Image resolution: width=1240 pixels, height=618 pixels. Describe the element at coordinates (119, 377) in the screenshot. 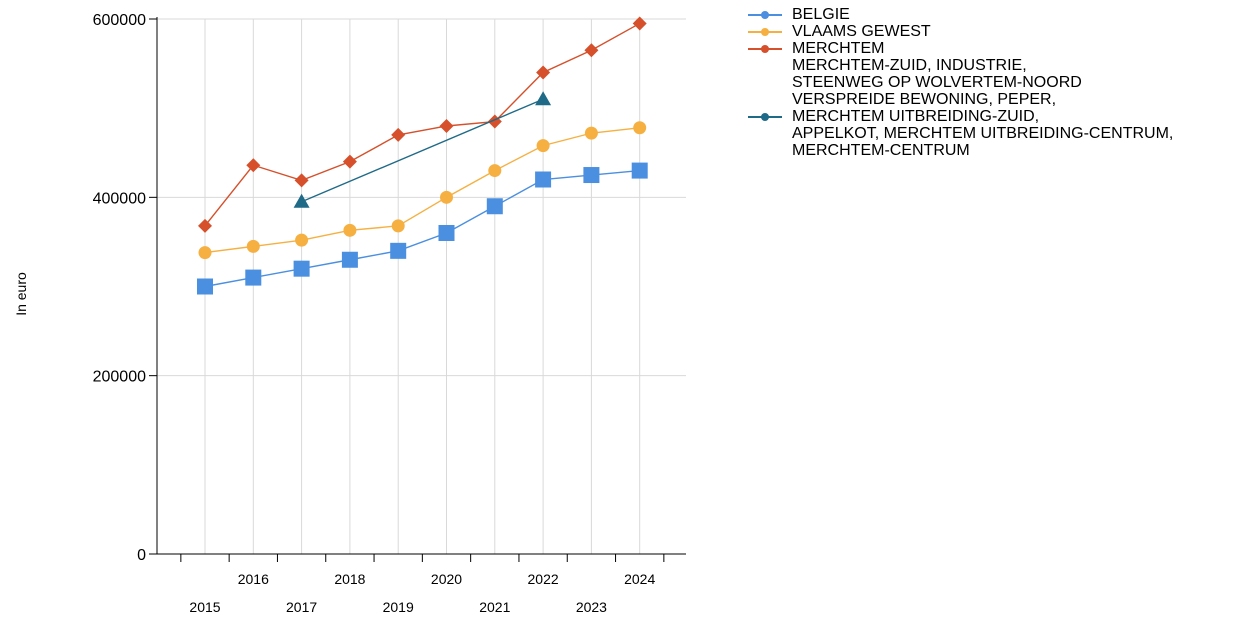

I see `y-tick-label: 200000` at that location.